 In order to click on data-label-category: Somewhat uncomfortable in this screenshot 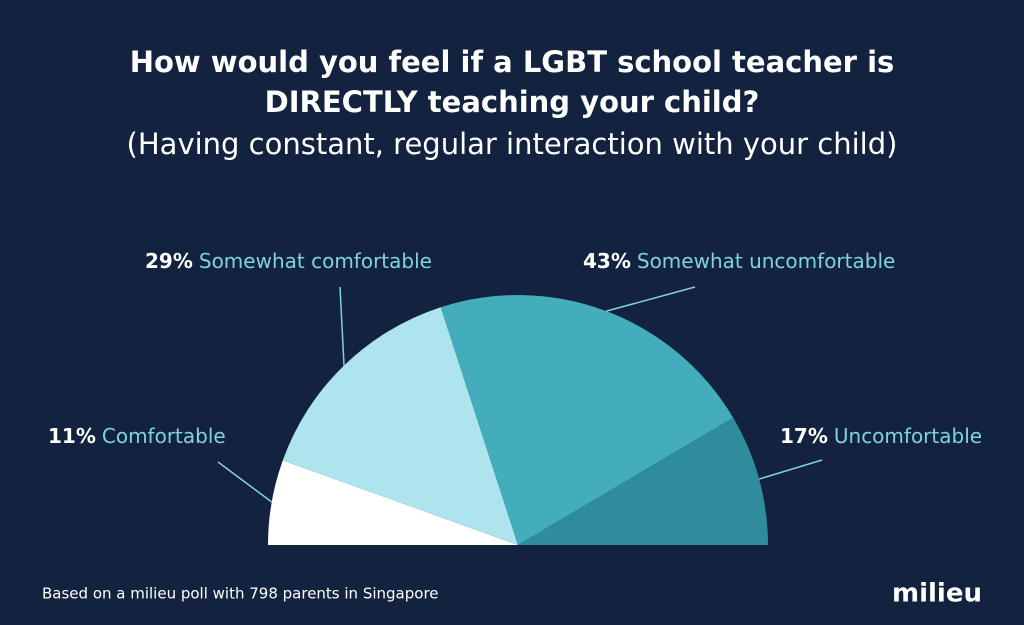, I will do `click(766, 261)`.